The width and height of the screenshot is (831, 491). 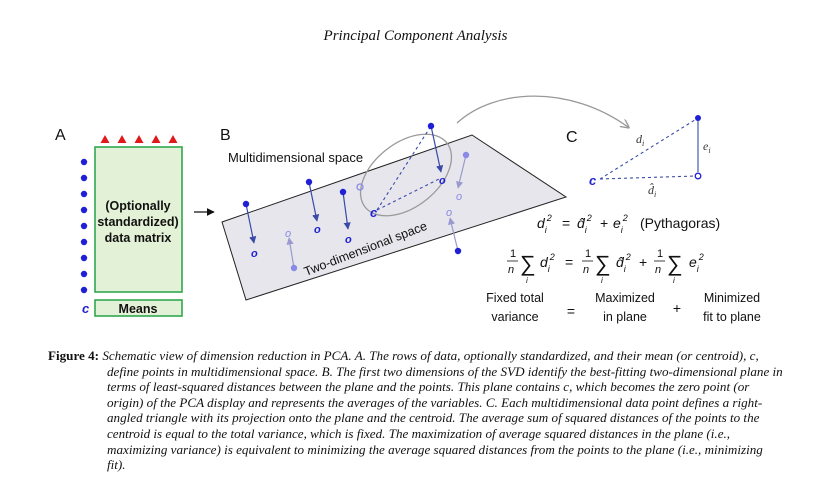 I want to click on triangle-projection-point, so click(x=698, y=176).